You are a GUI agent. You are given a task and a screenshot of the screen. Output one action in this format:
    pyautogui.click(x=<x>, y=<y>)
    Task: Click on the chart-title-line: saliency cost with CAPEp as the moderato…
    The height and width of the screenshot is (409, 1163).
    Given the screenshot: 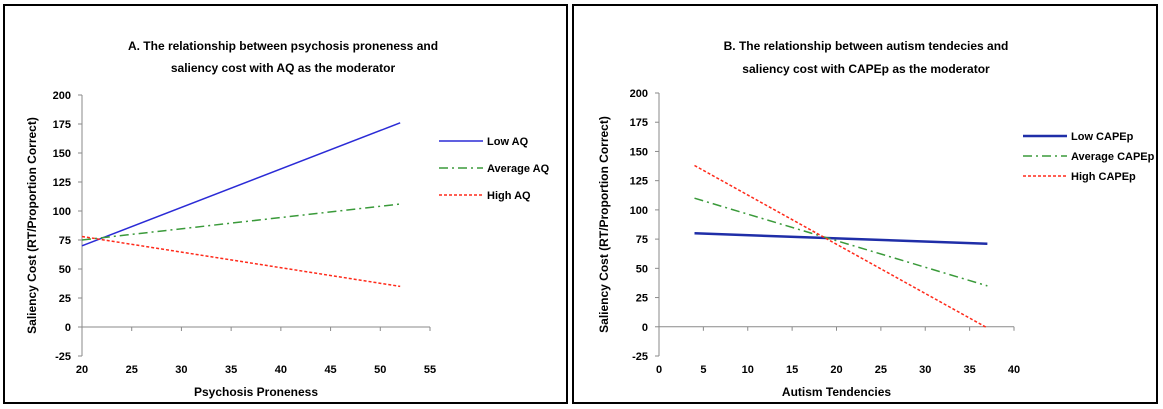 What is the action you would take?
    pyautogui.click(x=866, y=69)
    